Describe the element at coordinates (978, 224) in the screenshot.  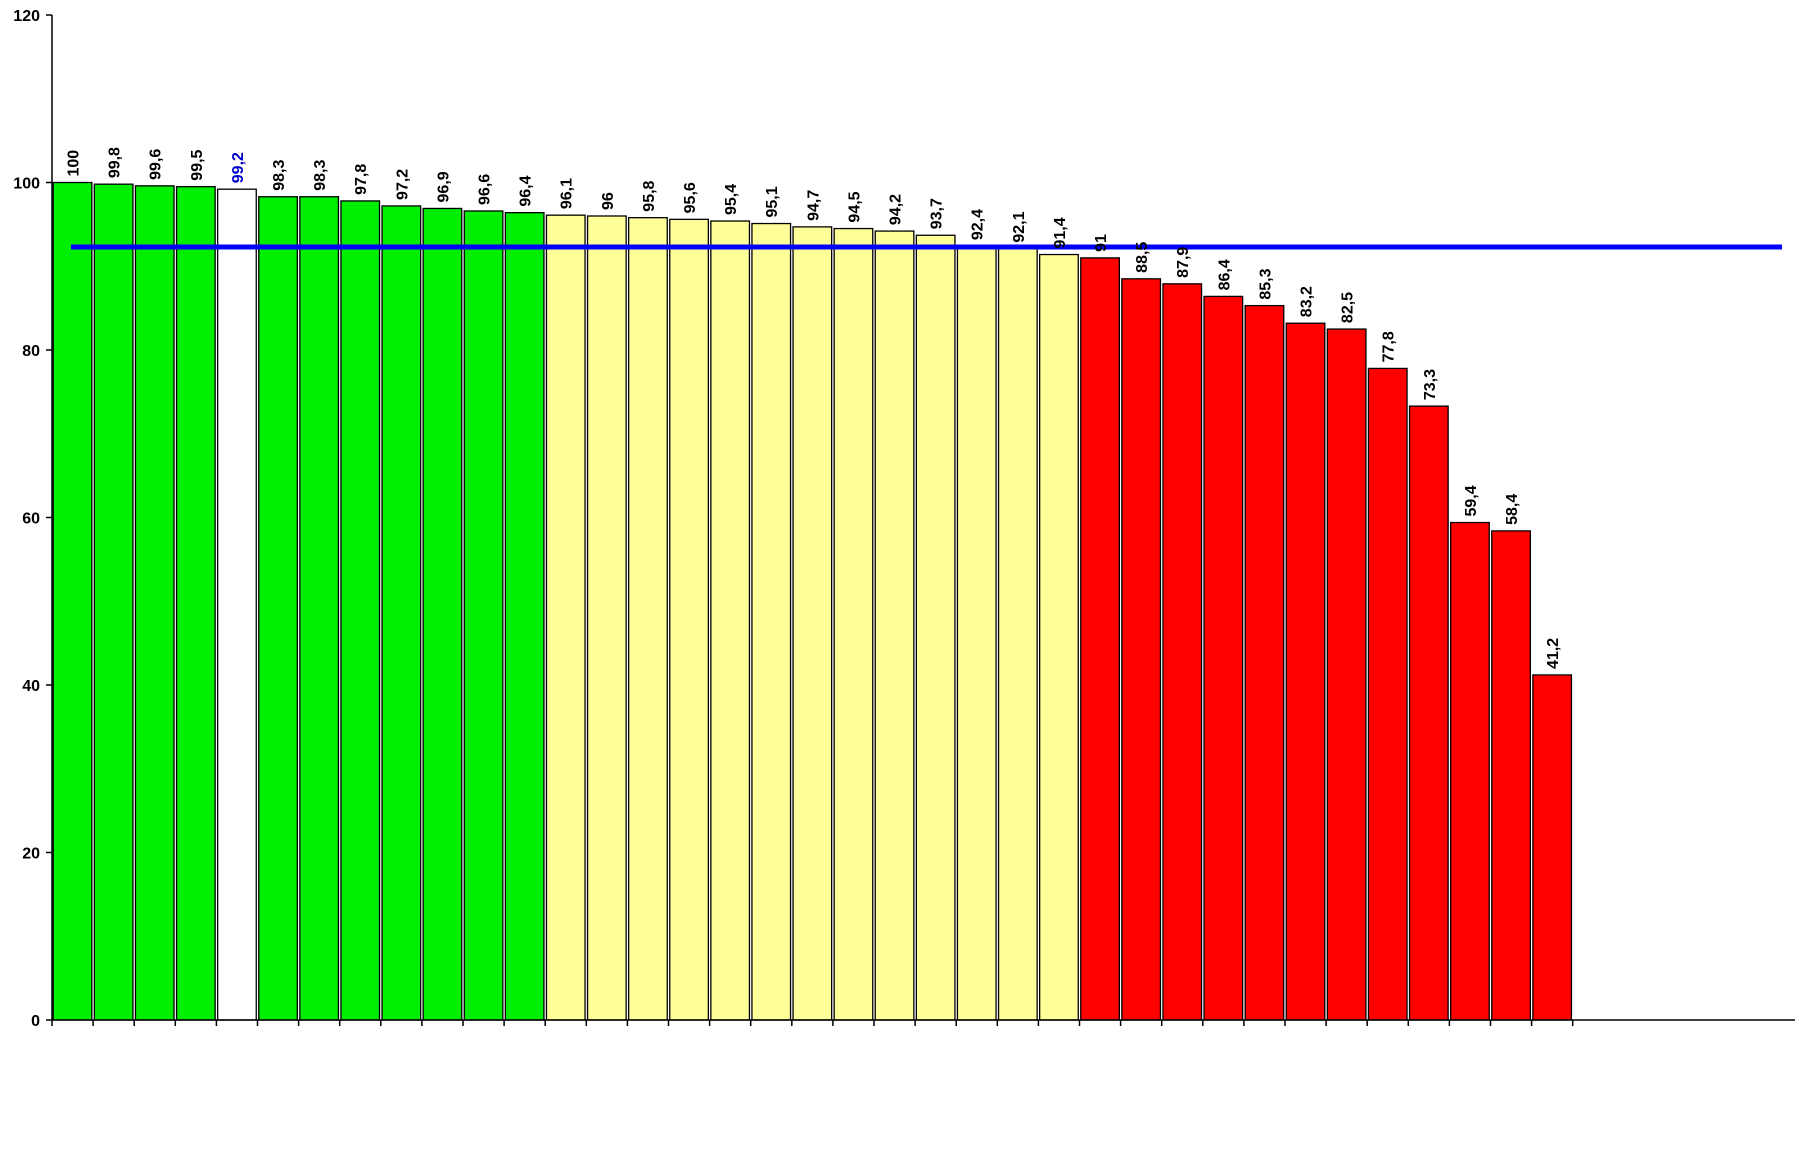
I see `data-label: 92,4` at that location.